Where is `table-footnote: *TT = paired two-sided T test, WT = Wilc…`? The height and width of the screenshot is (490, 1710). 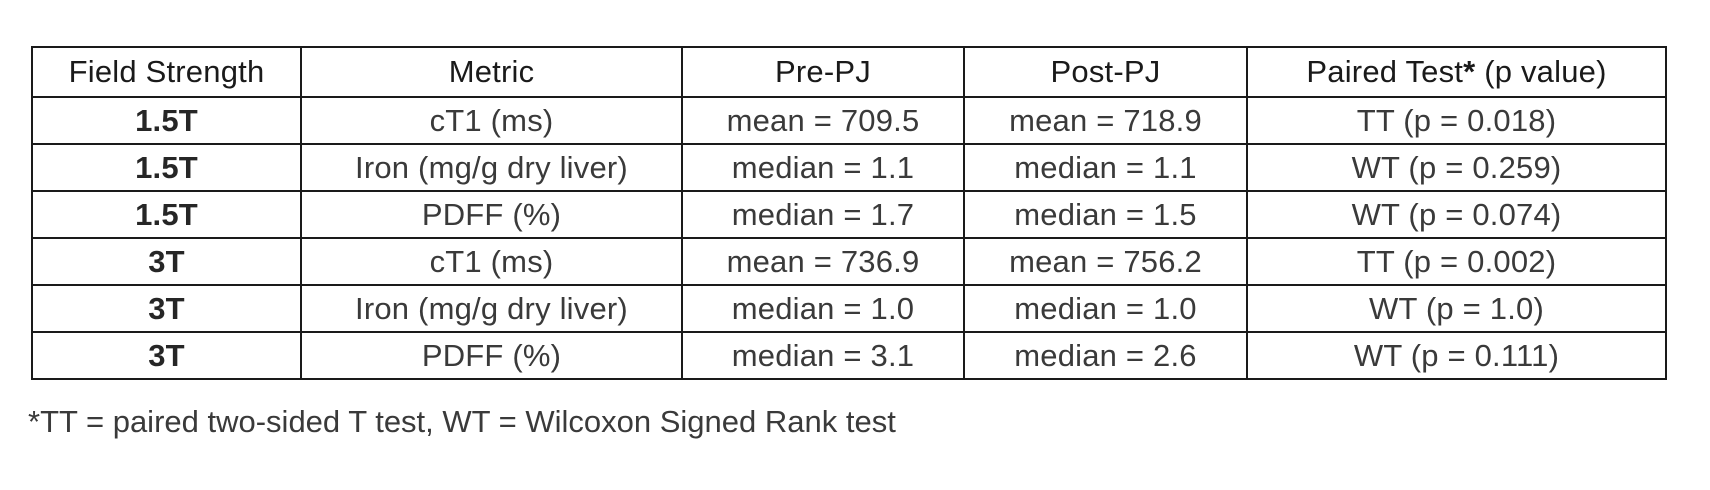
table-footnote: *TT = paired two-sided T test, WT = Wilc… is located at coordinates (462, 421).